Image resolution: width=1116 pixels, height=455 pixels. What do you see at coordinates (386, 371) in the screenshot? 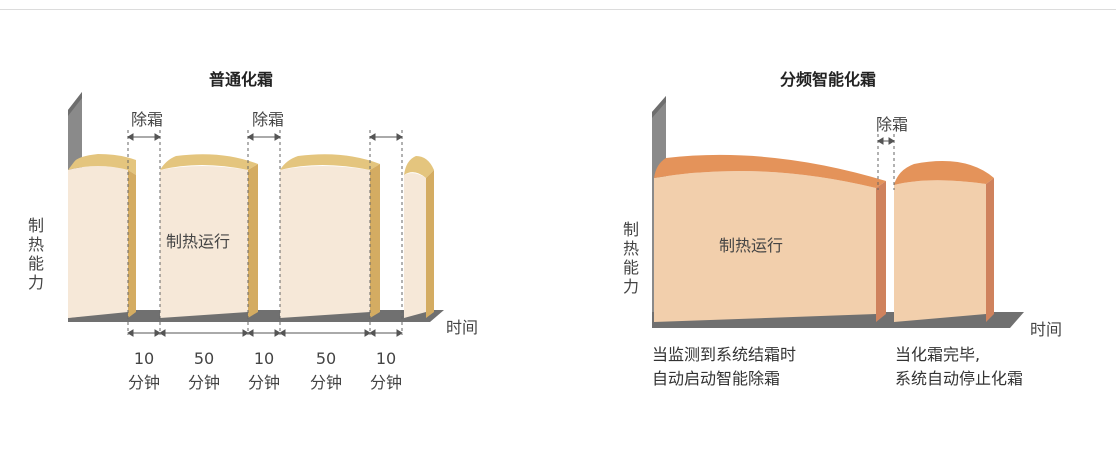
I see `duration-5: 10 分钟` at bounding box center [386, 371].